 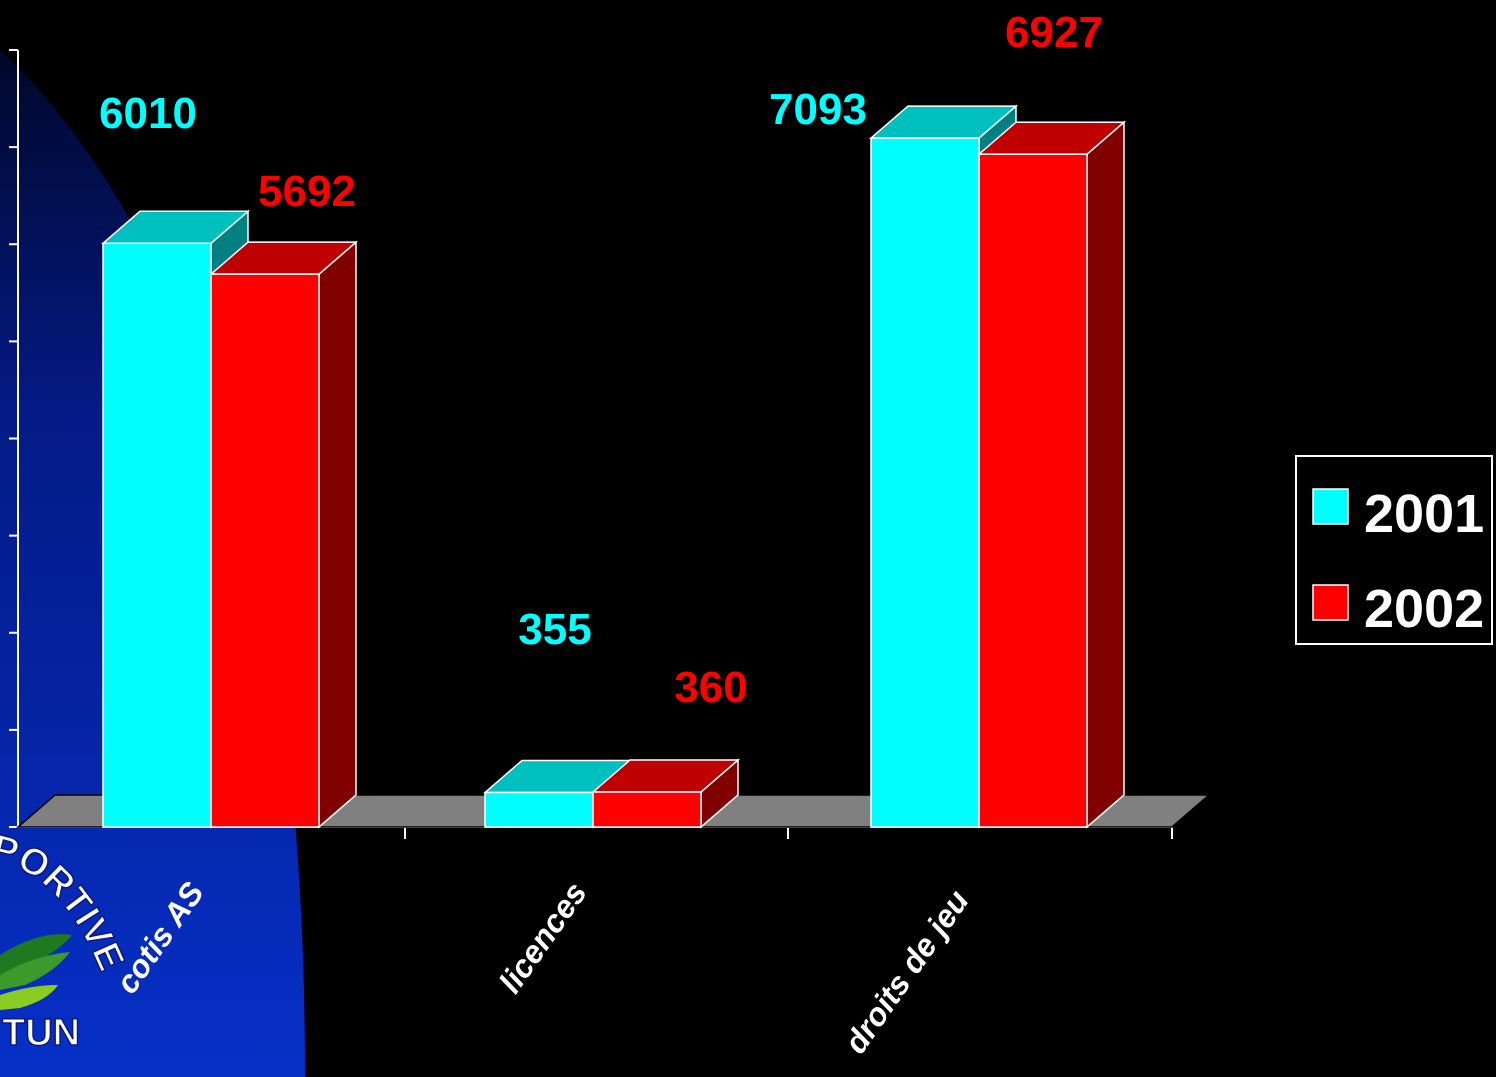 What do you see at coordinates (307, 191) in the screenshot?
I see `data-label-2002-cotis-AS: 5692` at bounding box center [307, 191].